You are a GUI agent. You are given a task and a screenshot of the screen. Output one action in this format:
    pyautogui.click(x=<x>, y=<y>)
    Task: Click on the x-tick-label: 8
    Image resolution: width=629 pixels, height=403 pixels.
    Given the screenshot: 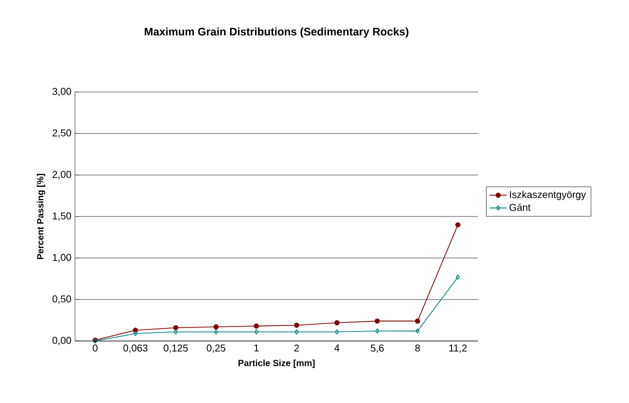 What is the action you would take?
    pyautogui.click(x=417, y=348)
    